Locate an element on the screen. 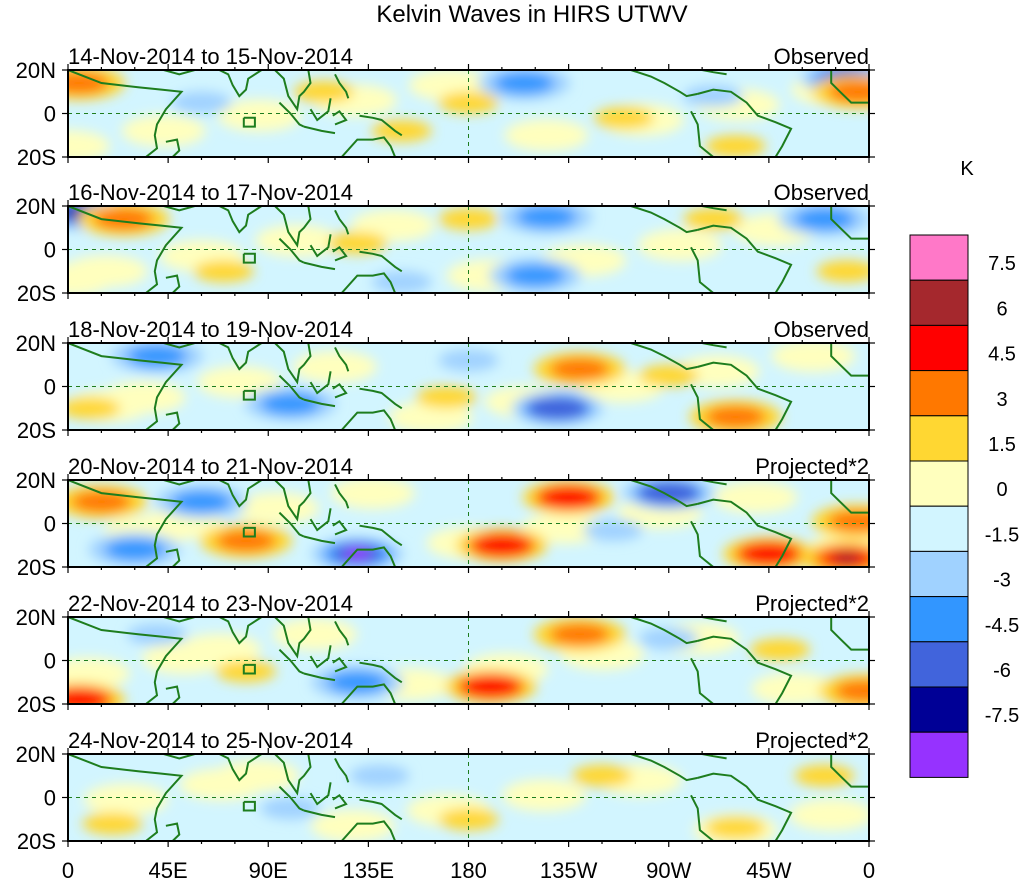  colorbar-tick-label: 3 is located at coordinates (1001, 400).